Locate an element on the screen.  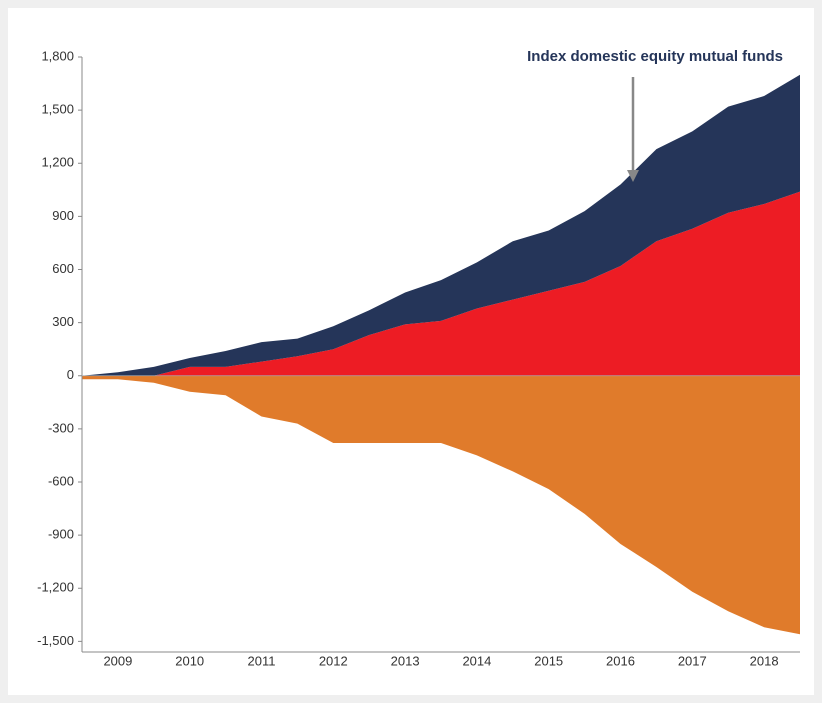
x-tick-label: 2015 is located at coordinates (548, 660).